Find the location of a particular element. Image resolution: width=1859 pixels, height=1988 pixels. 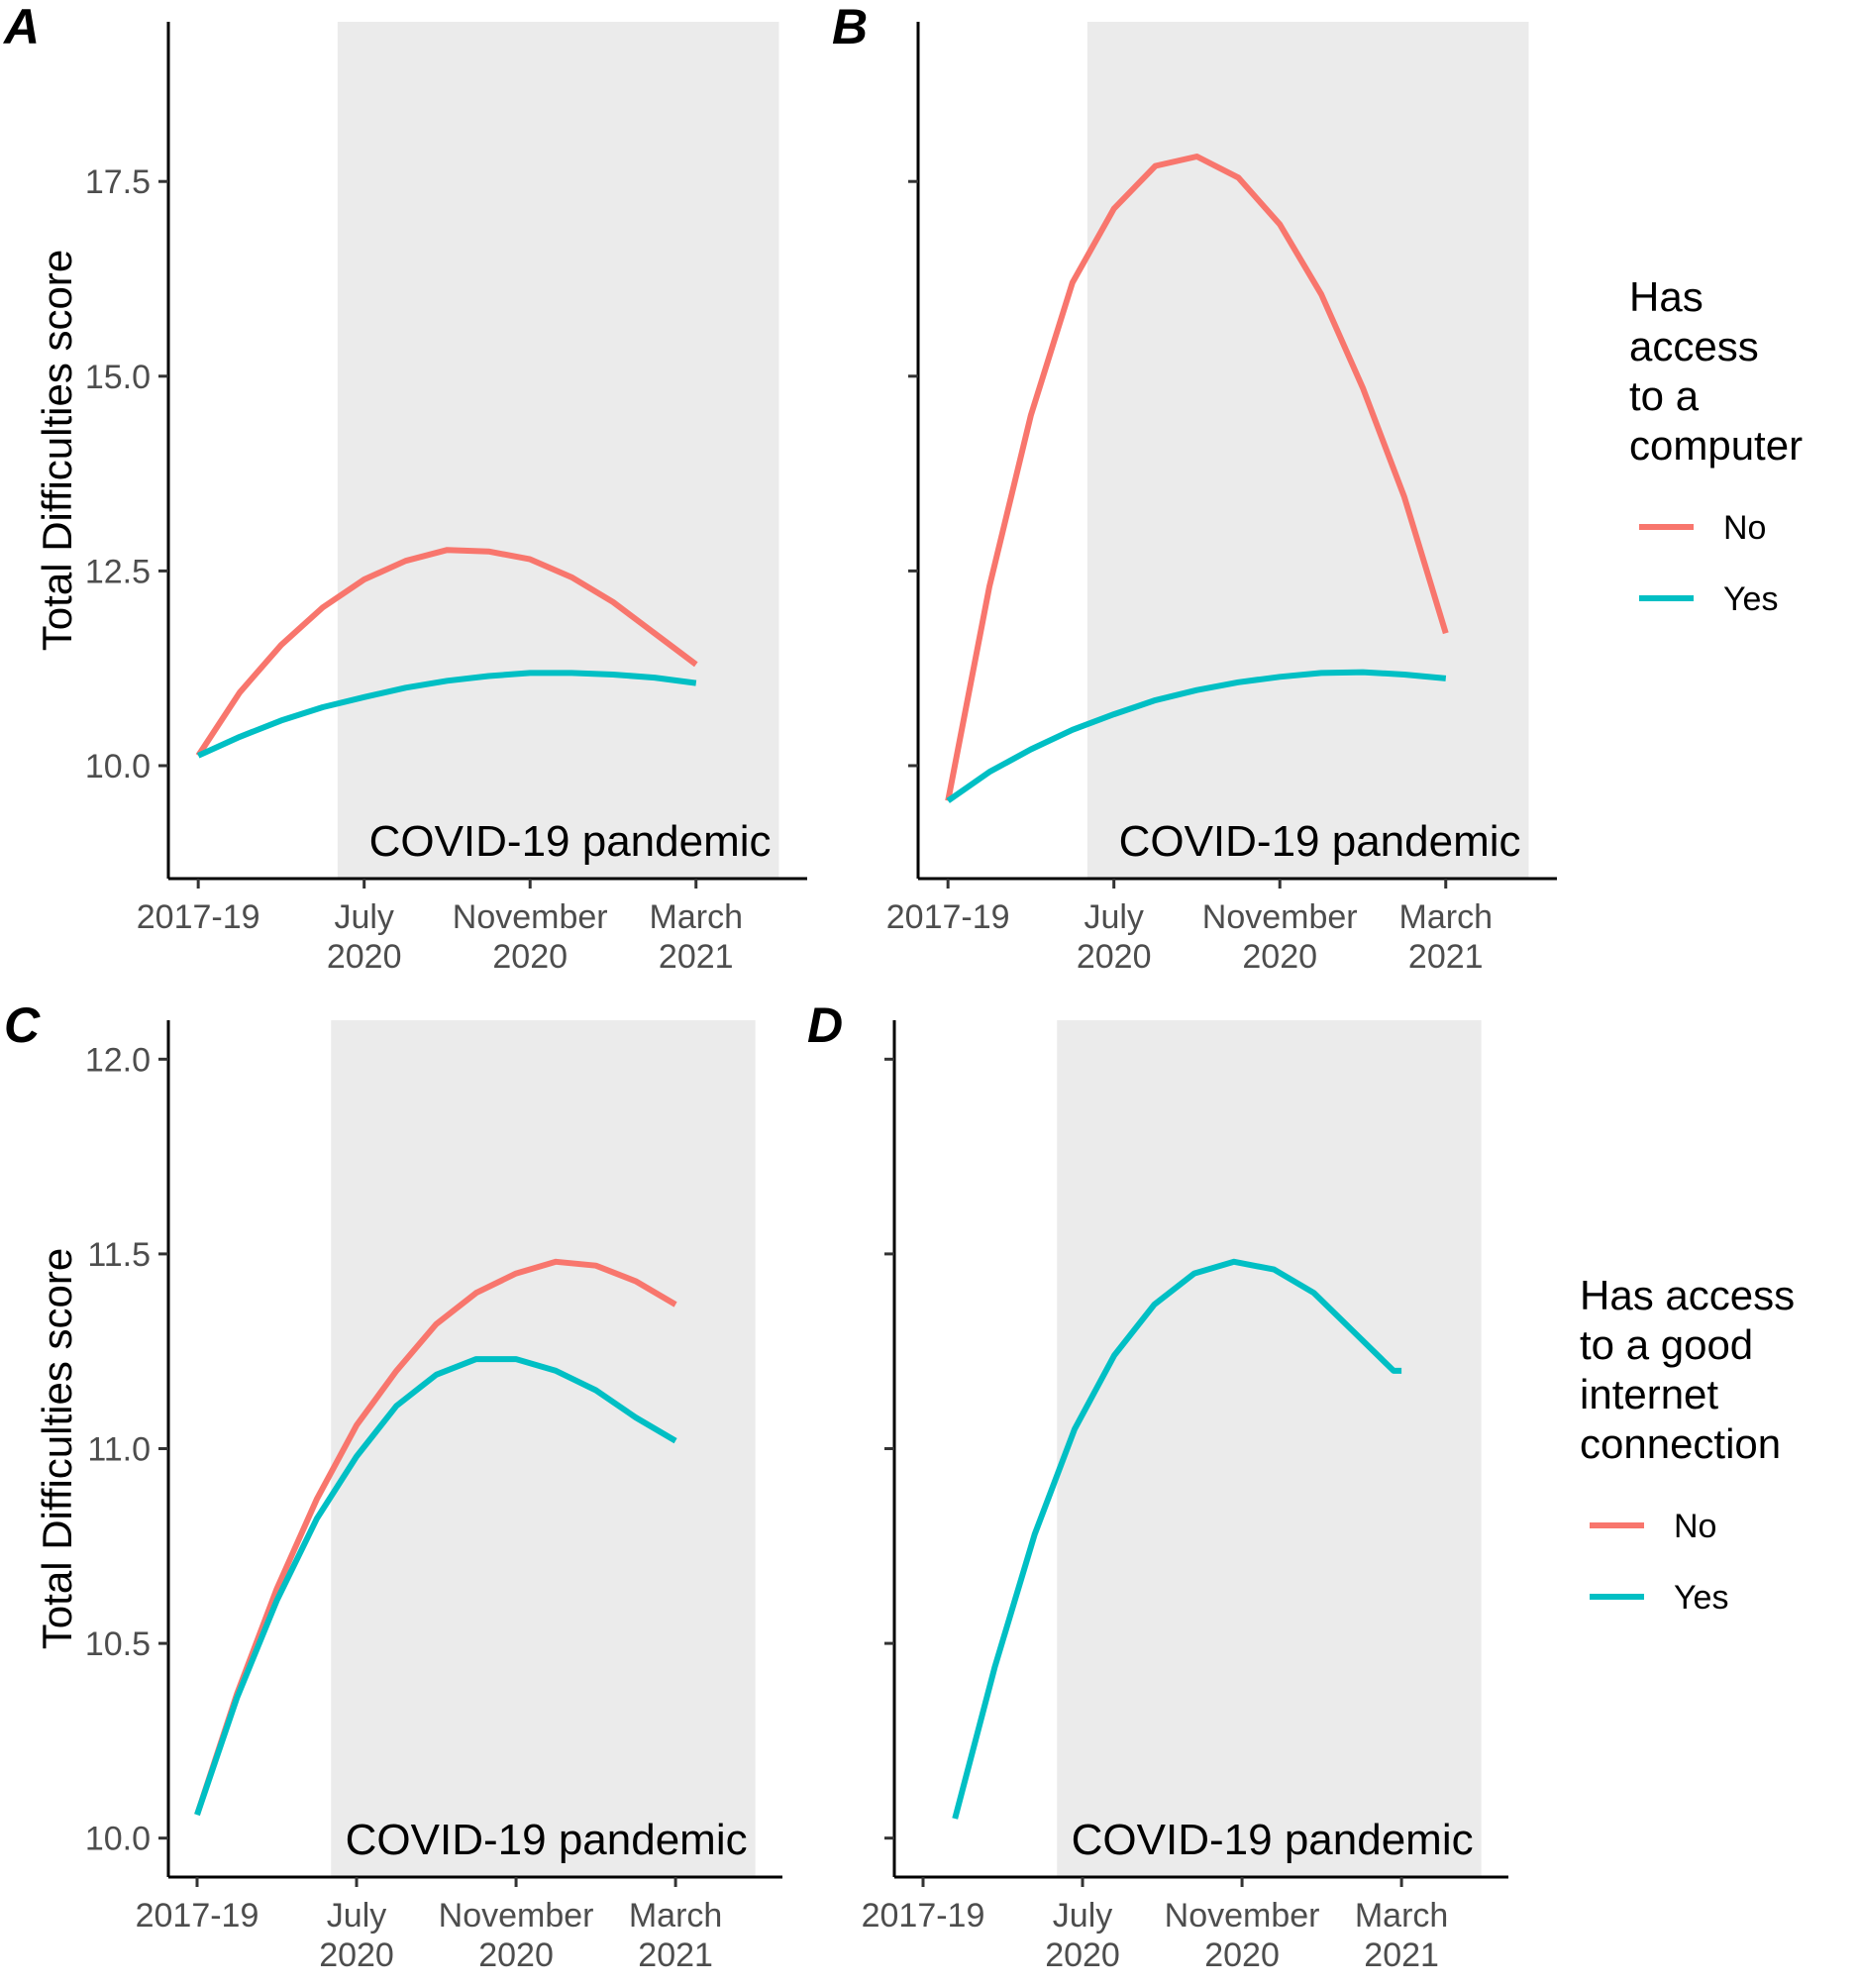

y-tick-label: 11.5 is located at coordinates (119, 1255).